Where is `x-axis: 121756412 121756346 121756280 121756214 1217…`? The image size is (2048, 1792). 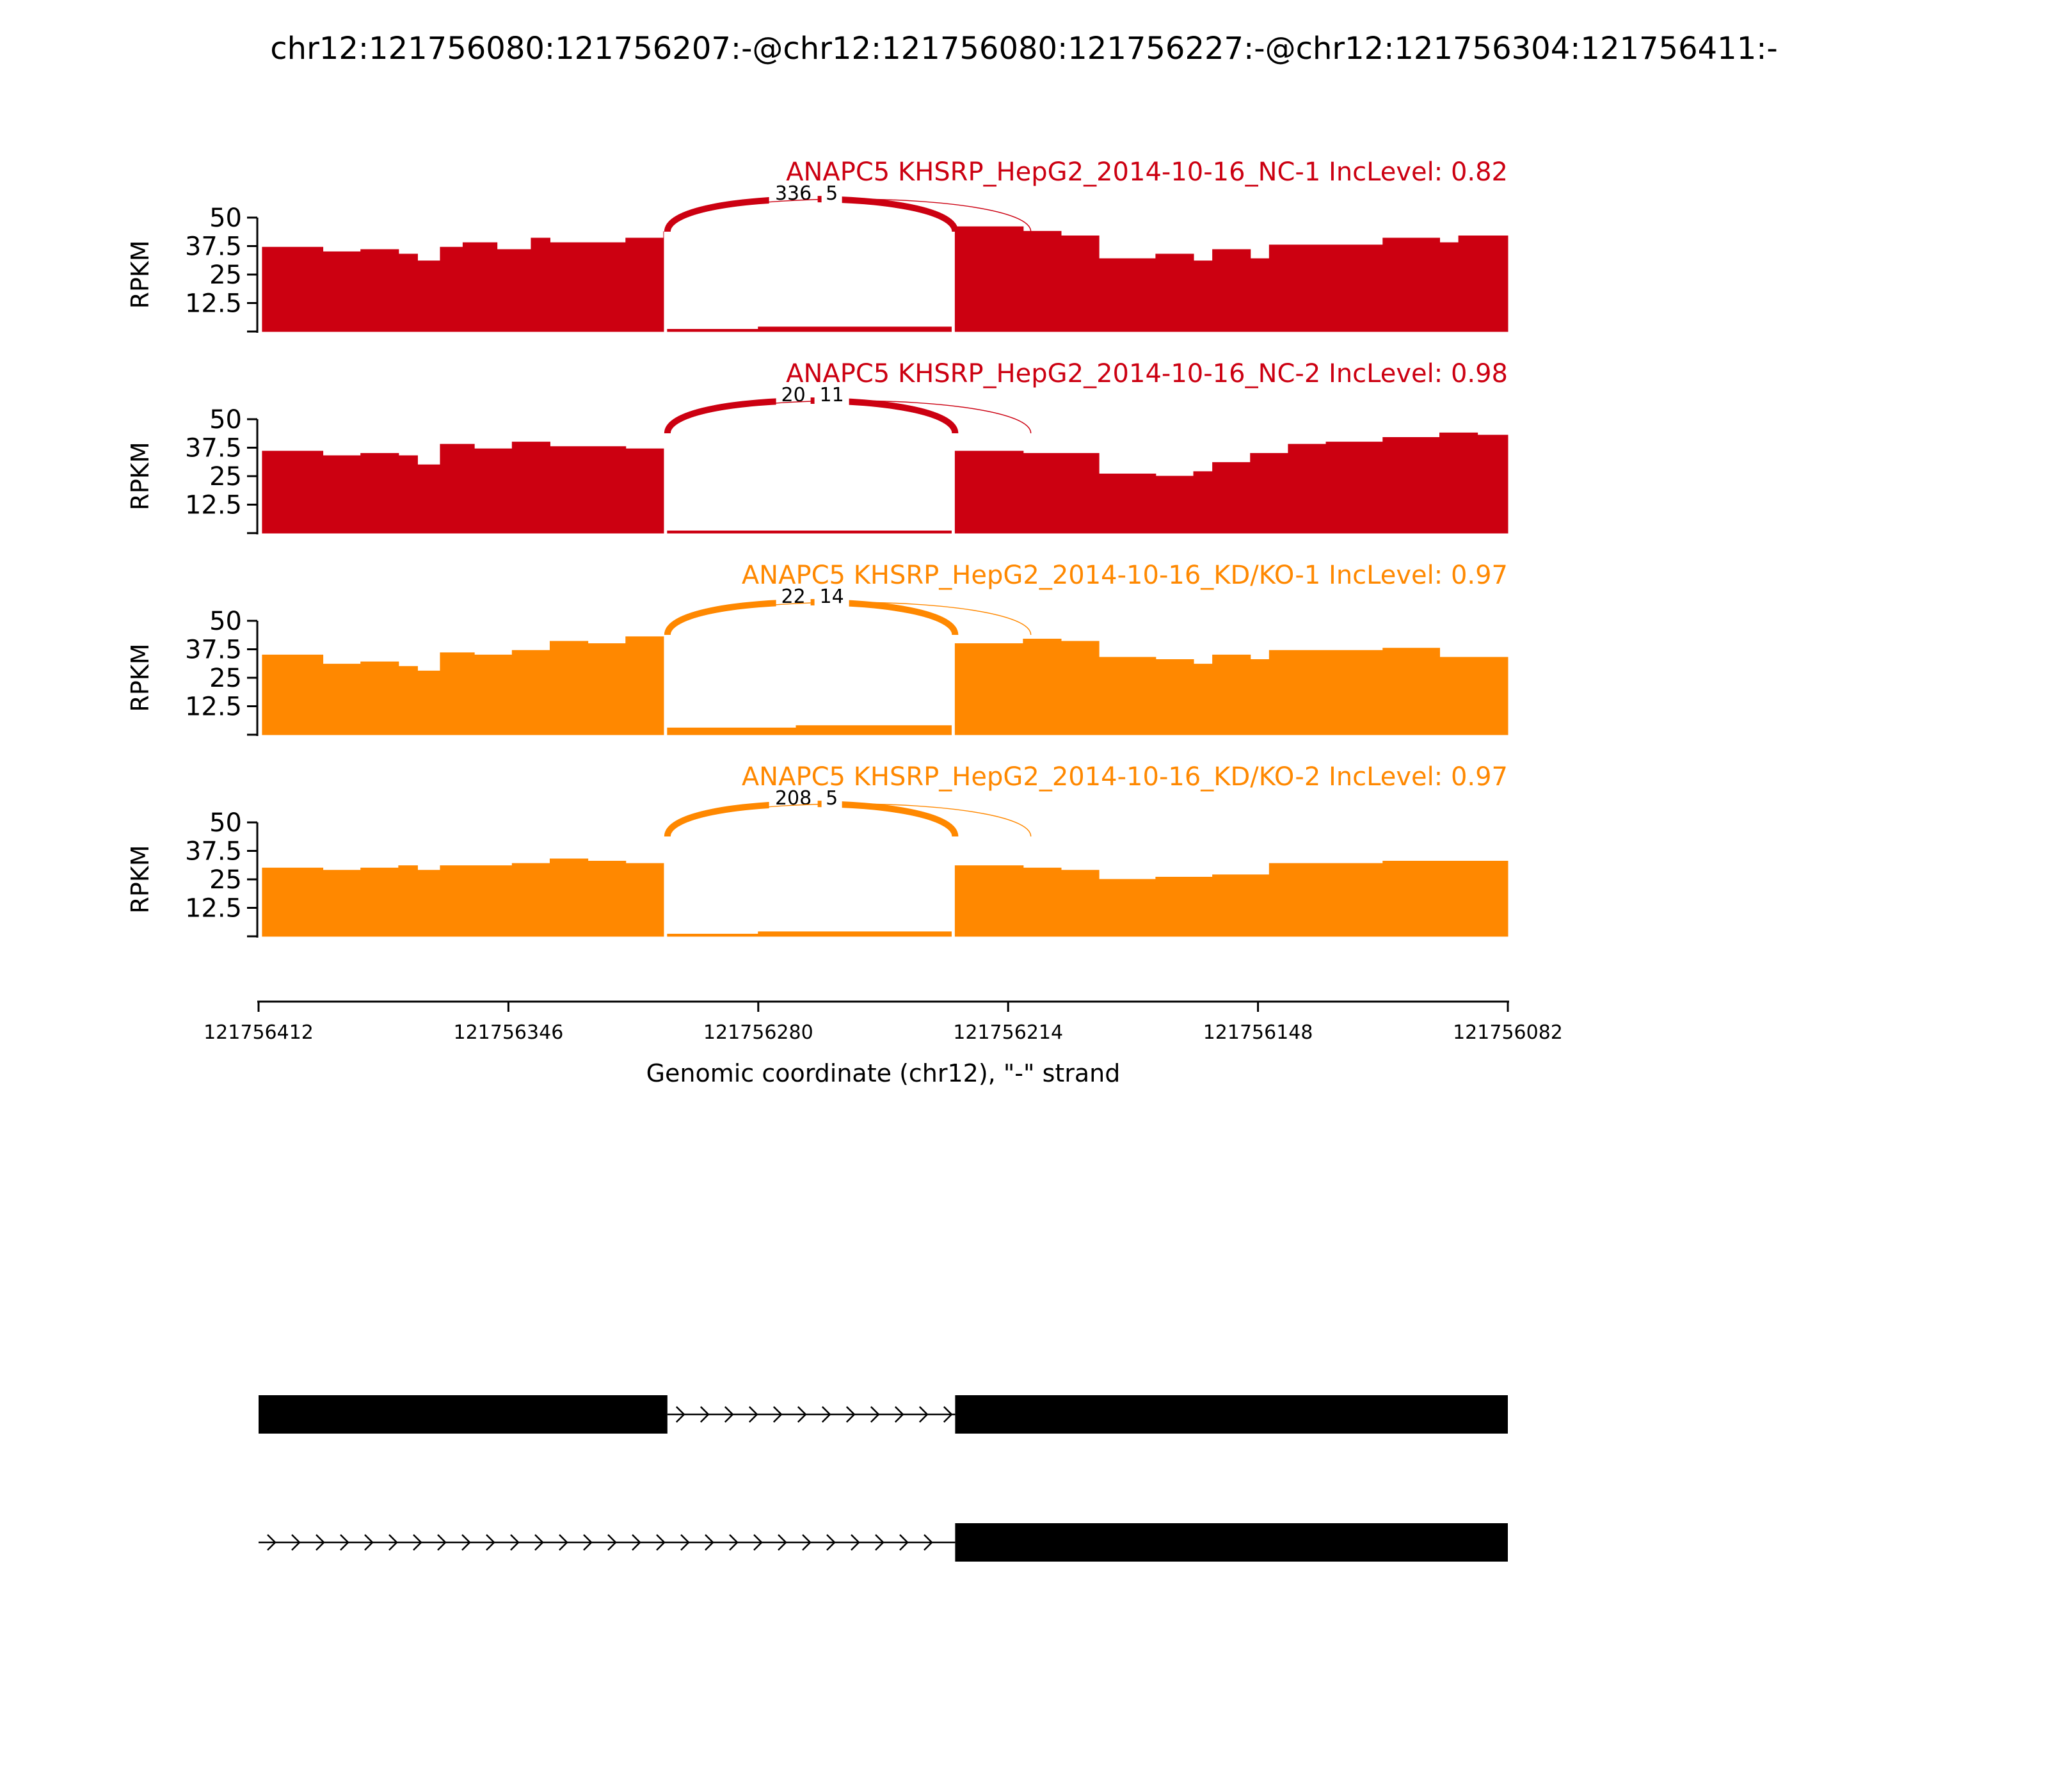
x-axis: 121756412 121756346 121756280 121756214 1217… is located at coordinates (883, 1022).